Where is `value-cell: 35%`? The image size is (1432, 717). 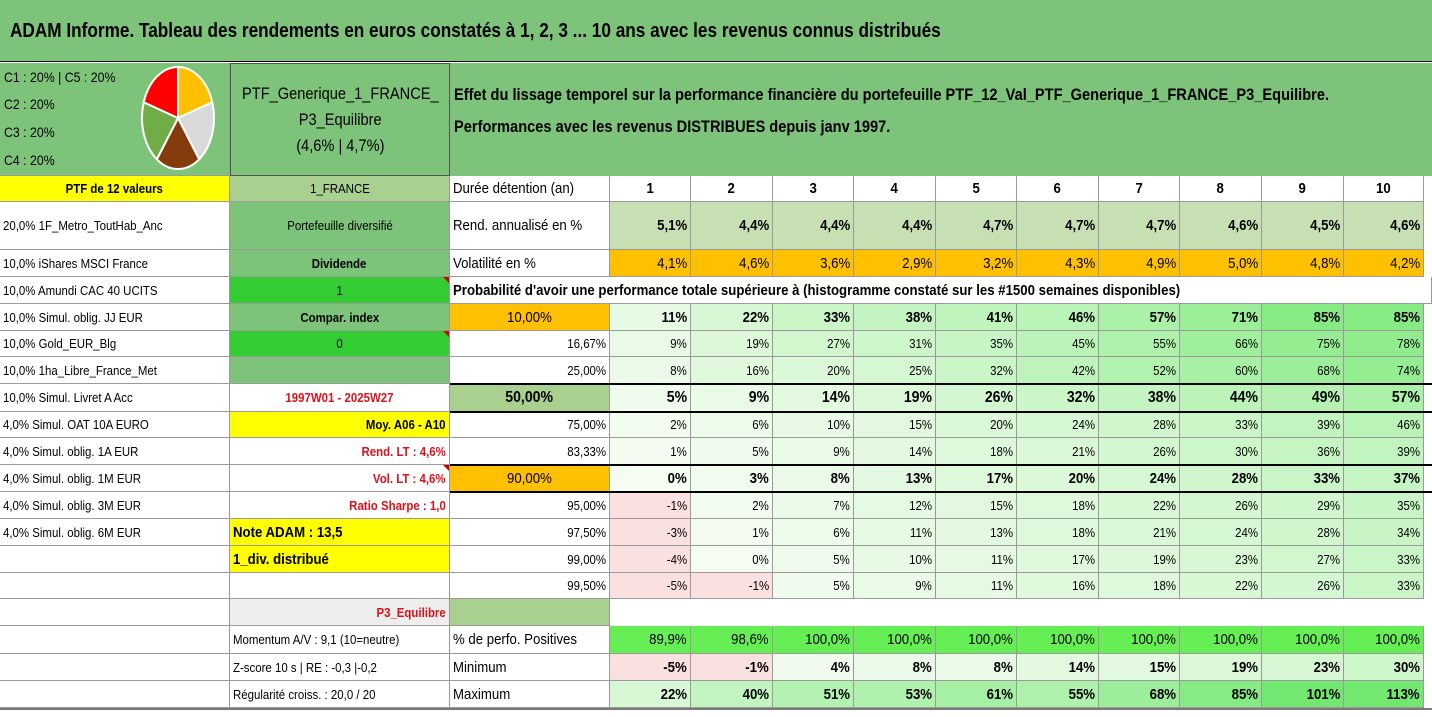
value-cell: 35% is located at coordinates (1384, 505).